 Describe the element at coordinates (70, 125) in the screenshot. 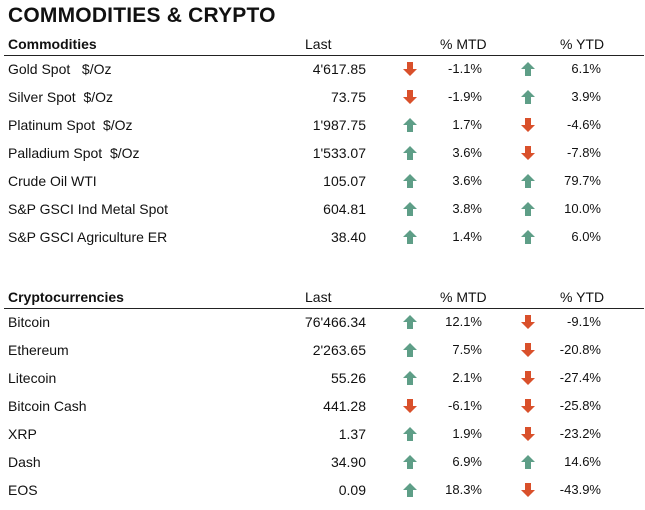

I see `row-name: Platinum Spot $/Oz` at that location.